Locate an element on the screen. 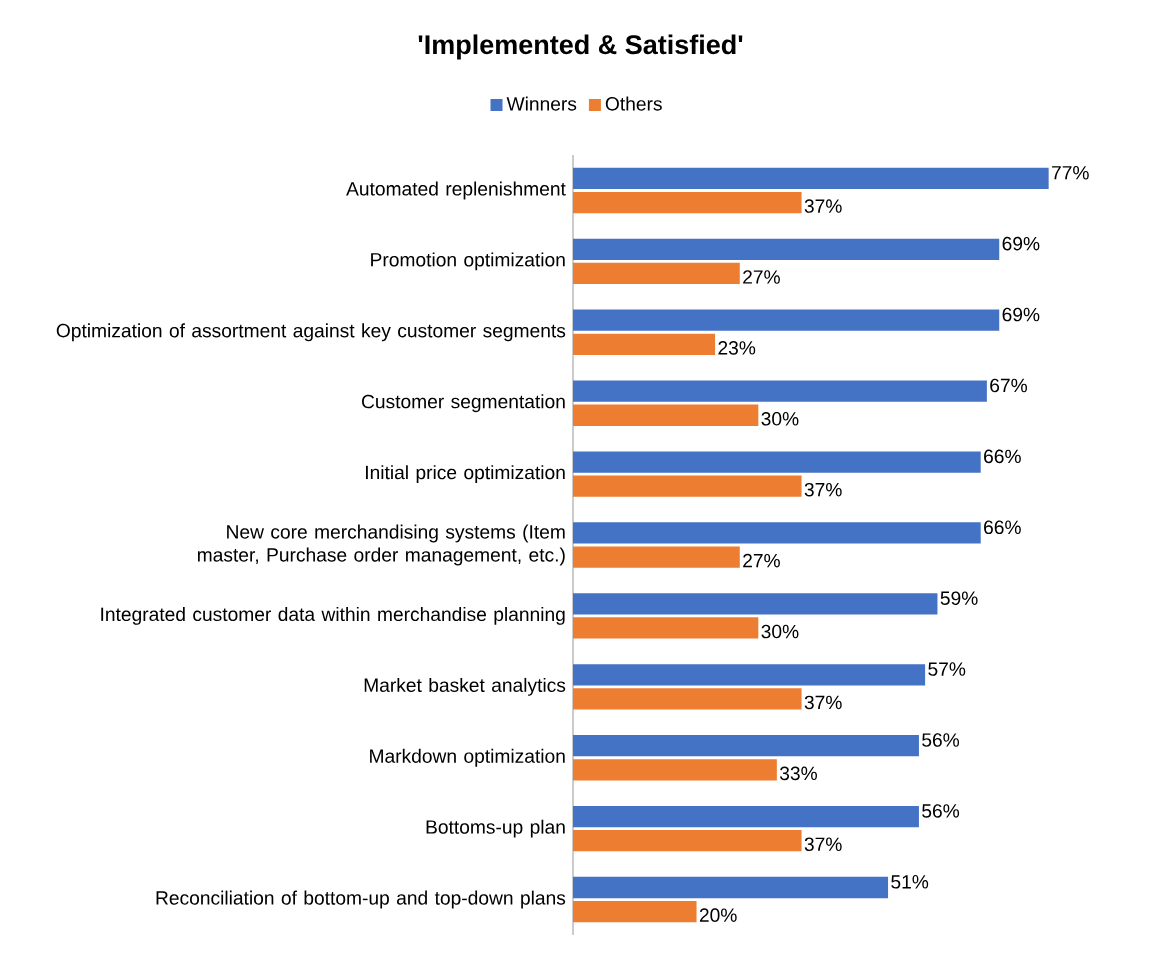 The image size is (1151, 955). y-tick-label: Customer segmentation is located at coordinates (463, 403).